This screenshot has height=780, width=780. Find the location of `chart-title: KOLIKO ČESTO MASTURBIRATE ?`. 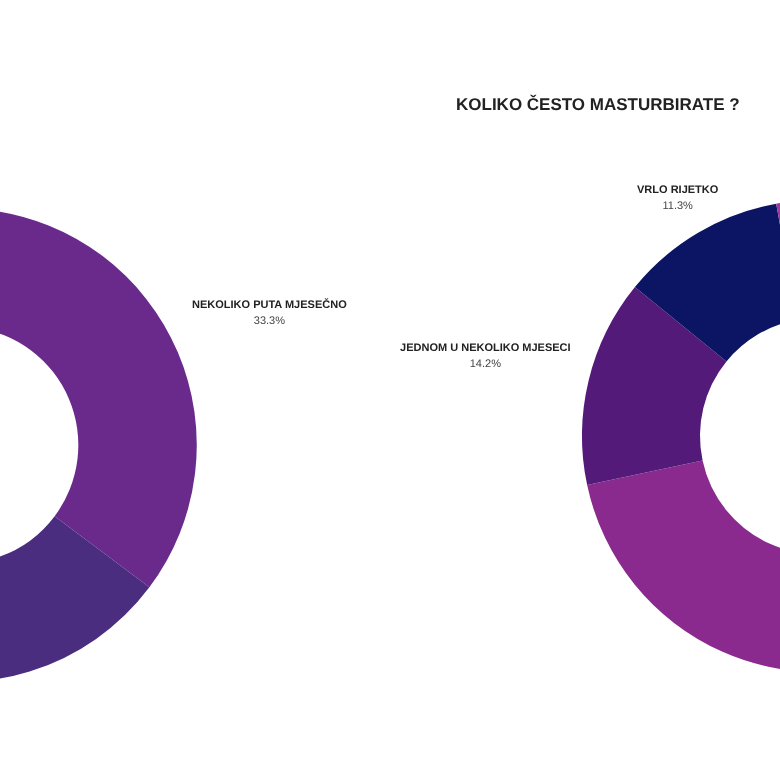

chart-title: KOLIKO ČESTO MASTURBIRATE ? is located at coordinates (598, 104).